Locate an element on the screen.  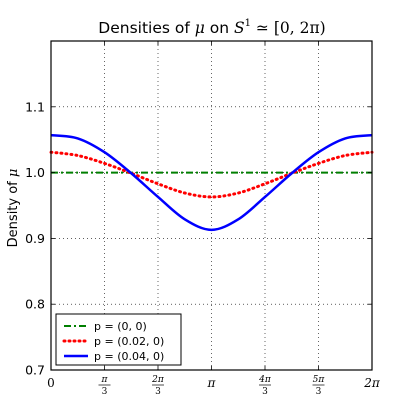
legend-label-series-2: p = (0.04, 0) is located at coordinates (129, 356).